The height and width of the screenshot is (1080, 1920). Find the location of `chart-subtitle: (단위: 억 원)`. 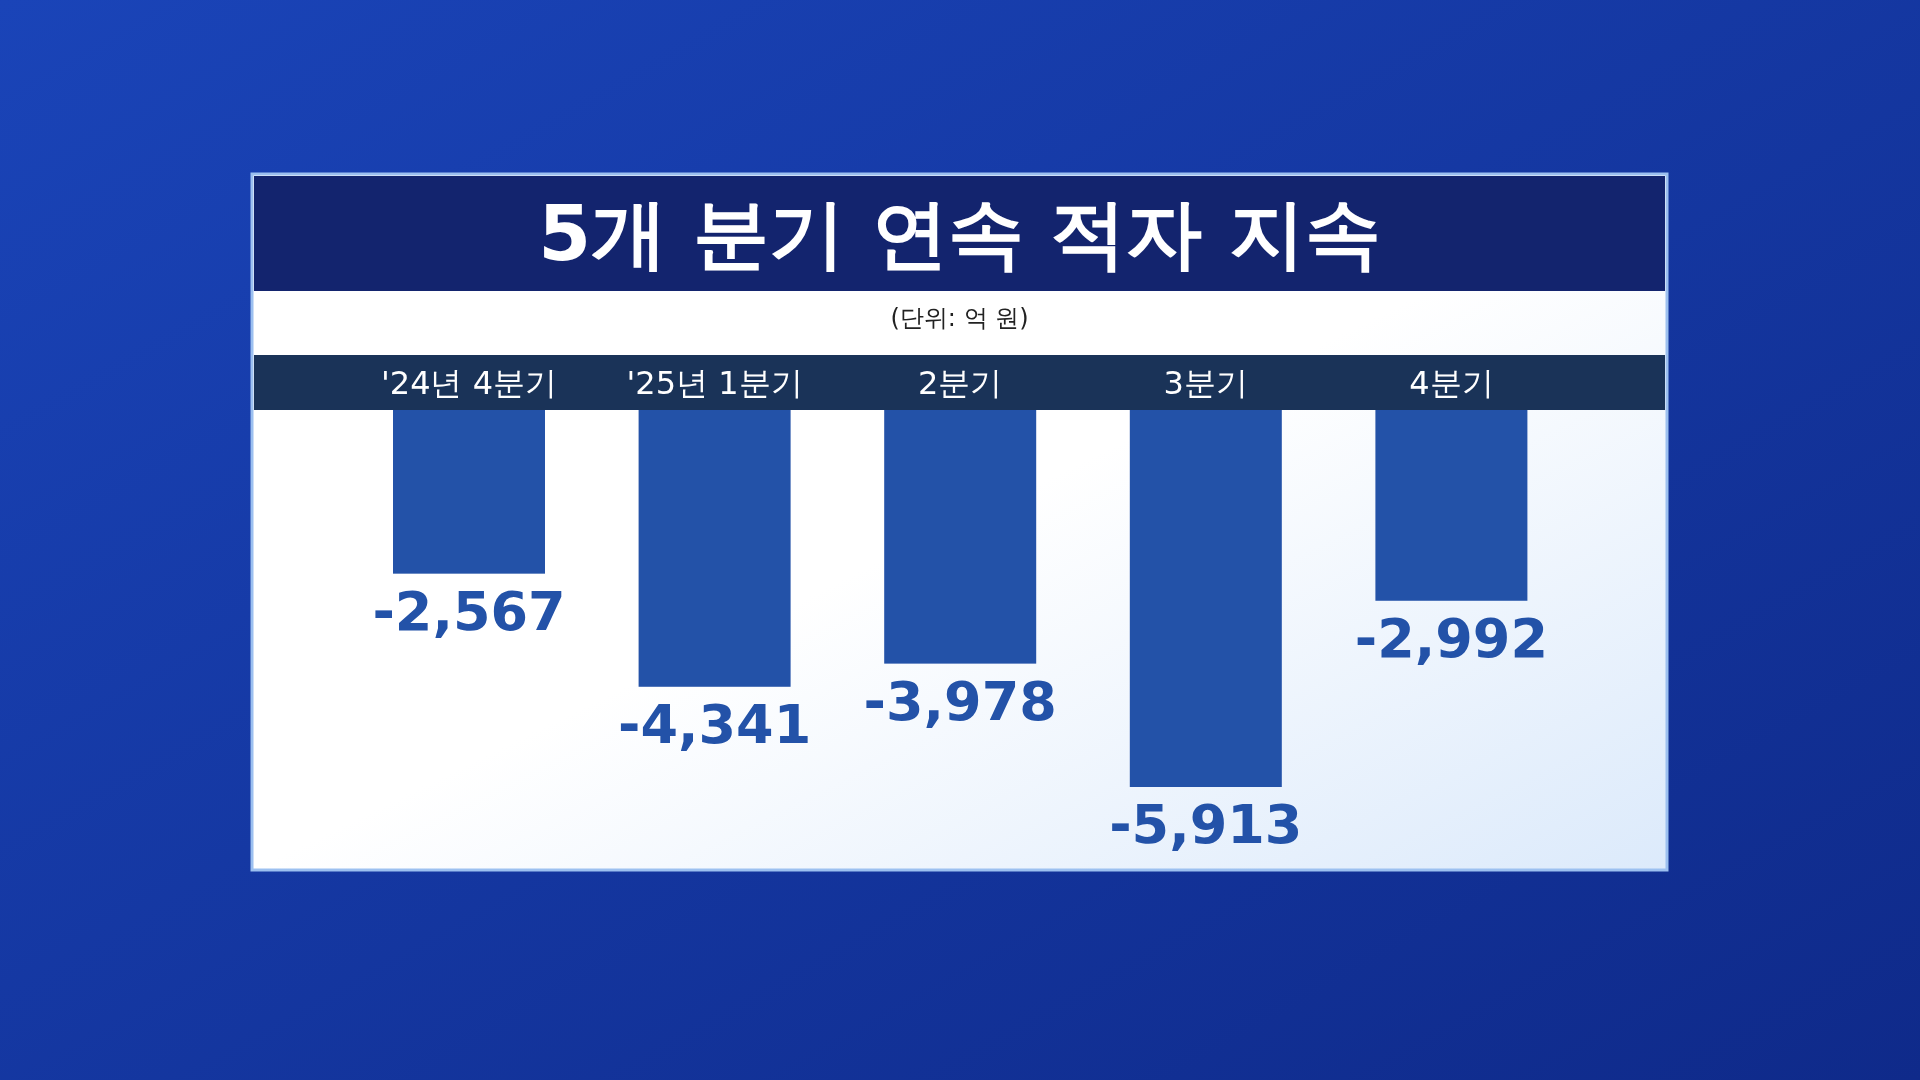

chart-subtitle: (단위: 억 원) is located at coordinates (959, 318).